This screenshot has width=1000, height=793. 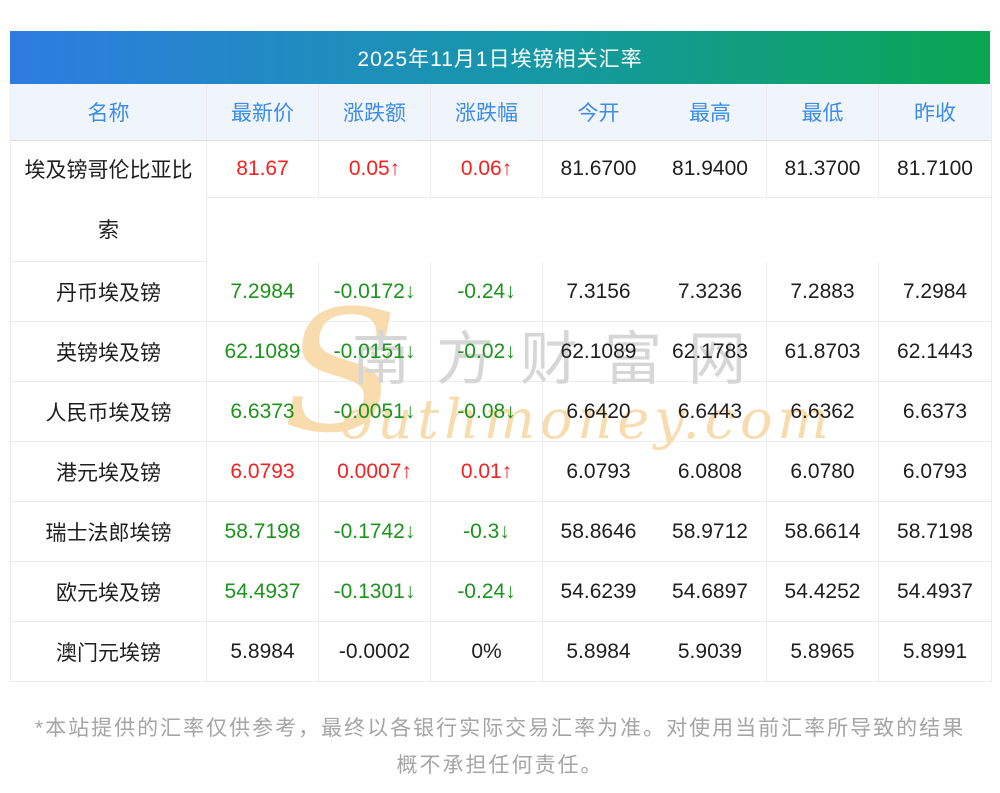 I want to click on high-cell: 5.9039, so click(x=710, y=652).